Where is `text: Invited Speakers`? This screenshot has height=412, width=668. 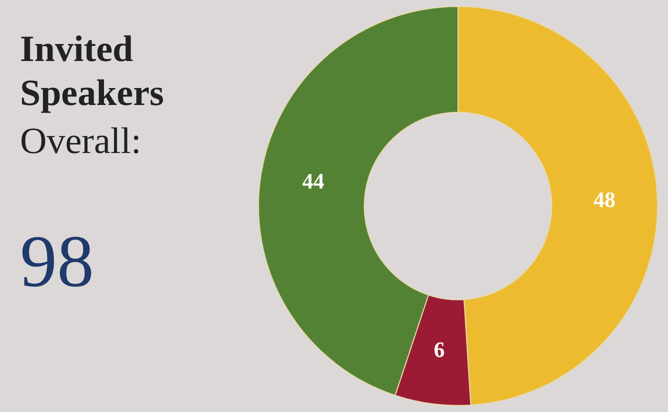
text: Invited Speakers is located at coordinates (92, 72).